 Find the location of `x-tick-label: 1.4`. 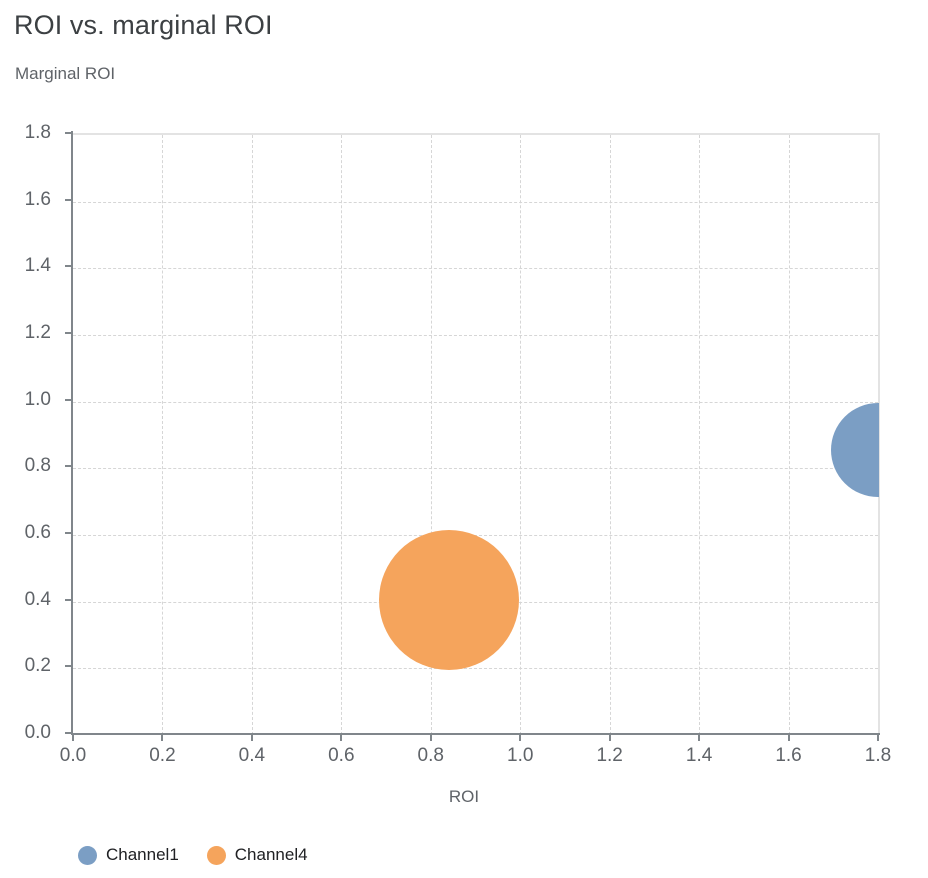

x-tick-label: 1.4 is located at coordinates (699, 755).